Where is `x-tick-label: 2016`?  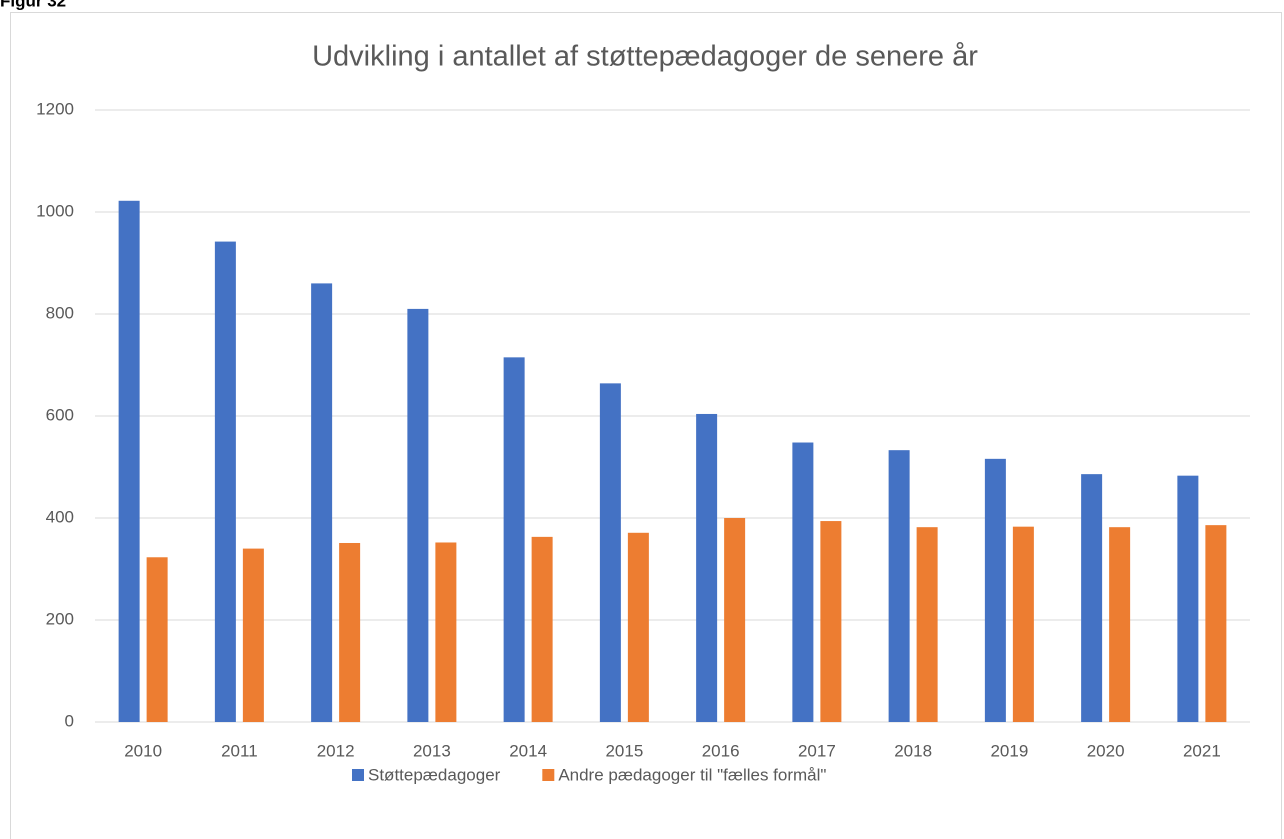 x-tick-label: 2016 is located at coordinates (721, 750).